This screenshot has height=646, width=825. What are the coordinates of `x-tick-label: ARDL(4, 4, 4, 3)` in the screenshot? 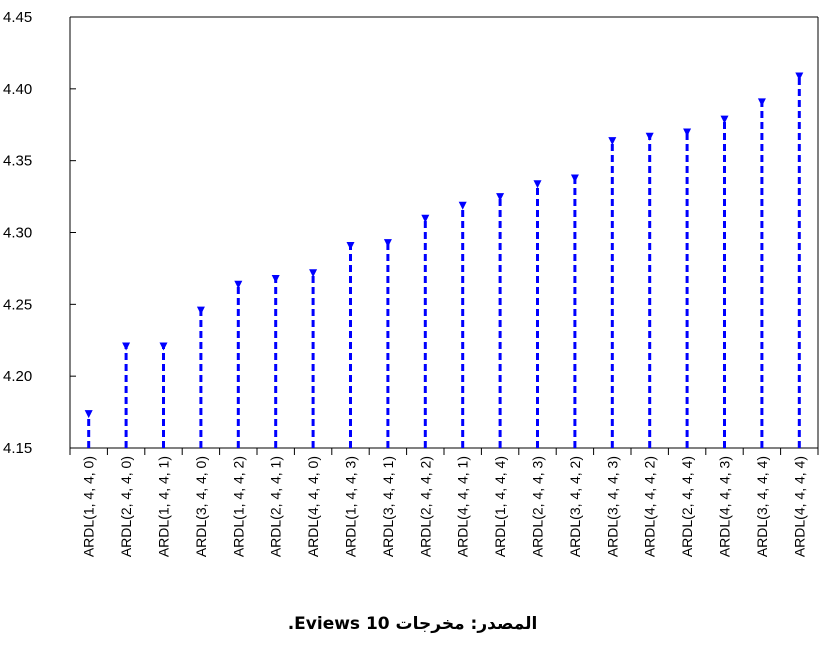 It's located at (725, 506).